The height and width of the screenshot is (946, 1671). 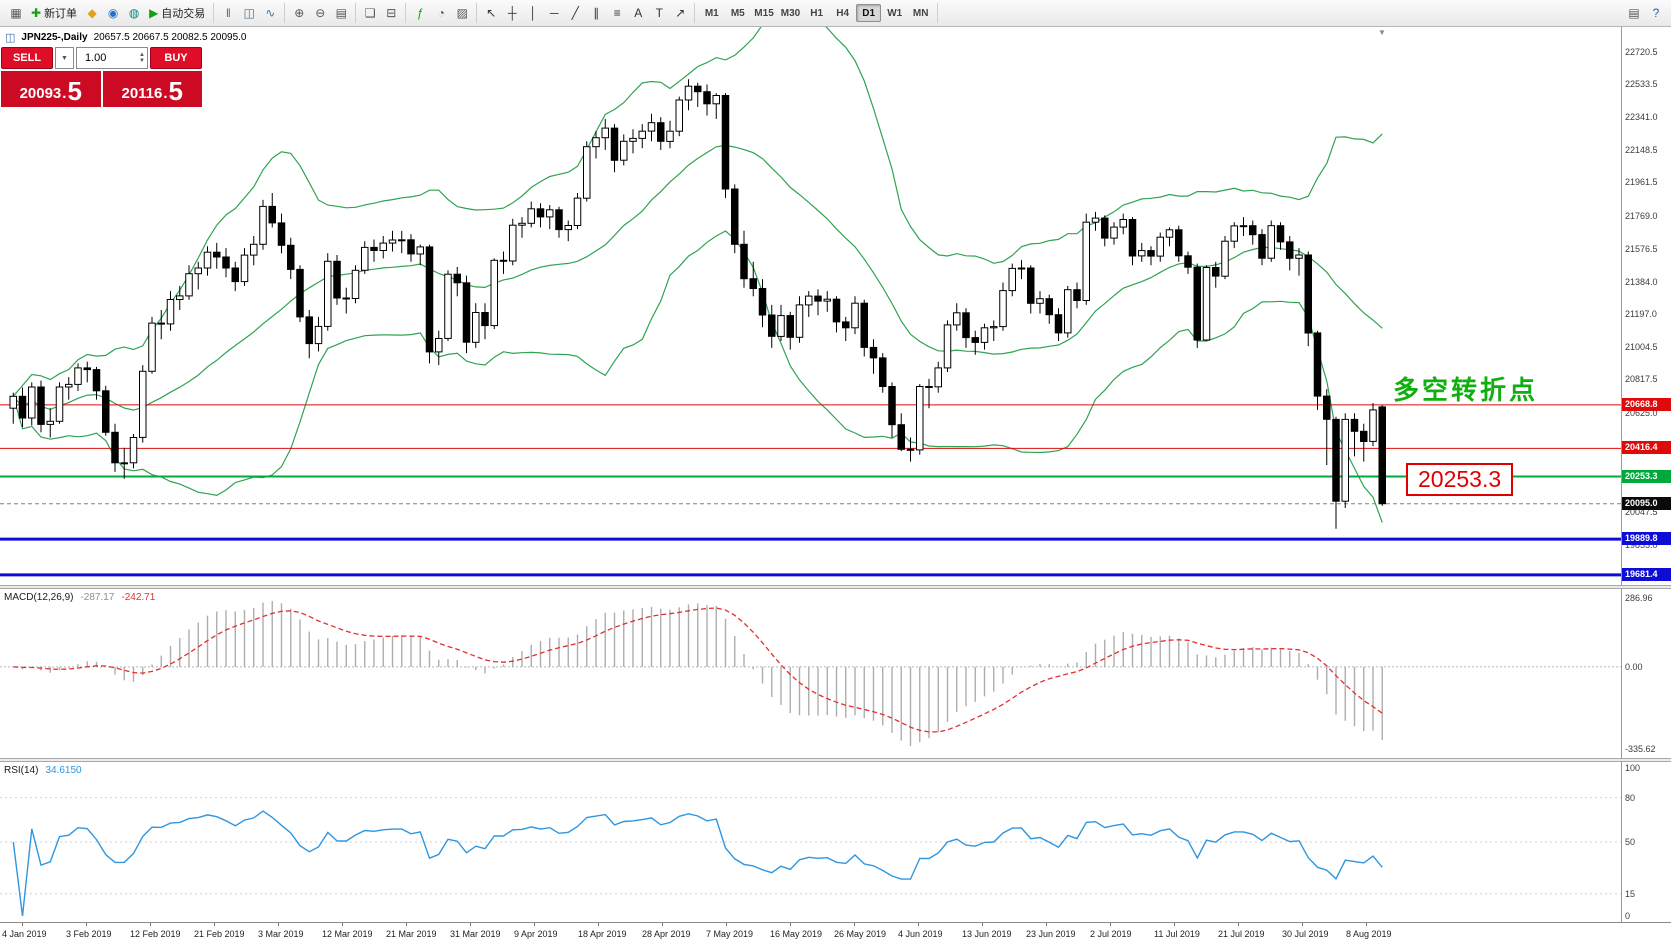 I want to click on volume-spinner: ▲ ▼, so click(x=142, y=58).